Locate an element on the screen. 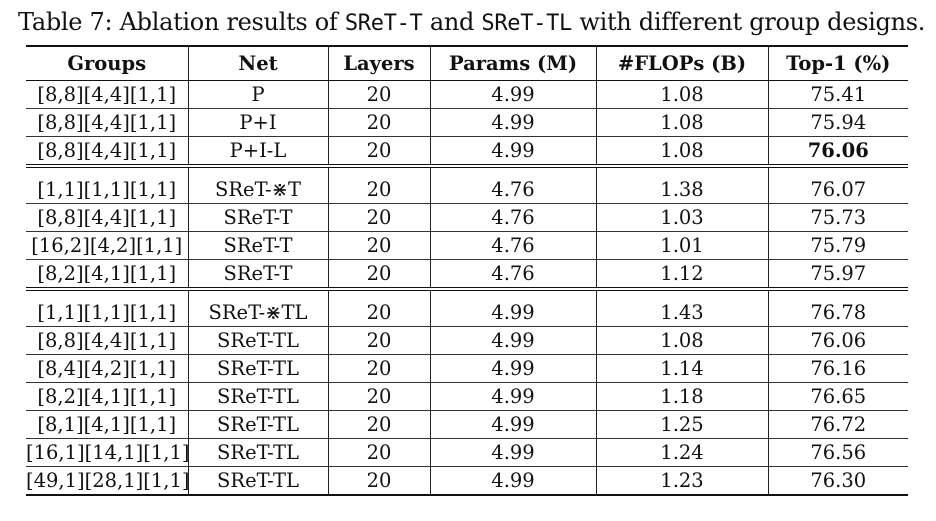  table-row: [8,2][4,1][1,1] SReT-T 20 4.76 1.12 75.97 is located at coordinates (467, 275).